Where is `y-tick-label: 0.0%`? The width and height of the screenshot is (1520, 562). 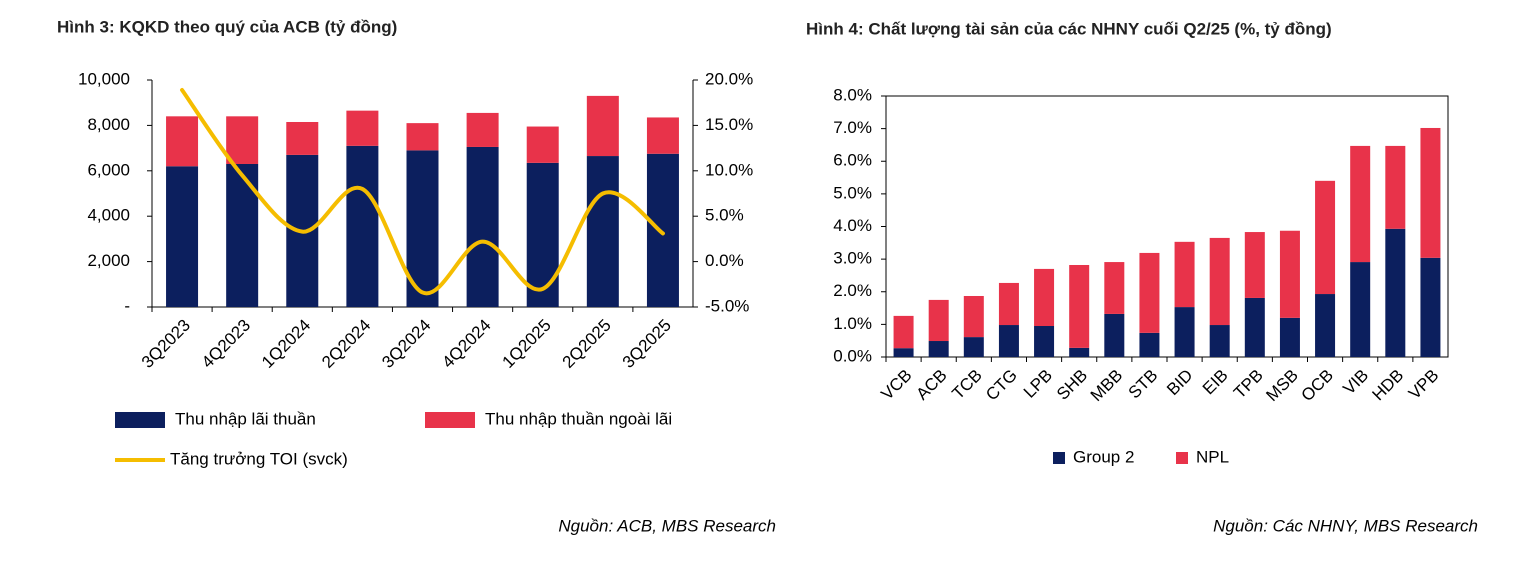 y-tick-label: 0.0% is located at coordinates (852, 355).